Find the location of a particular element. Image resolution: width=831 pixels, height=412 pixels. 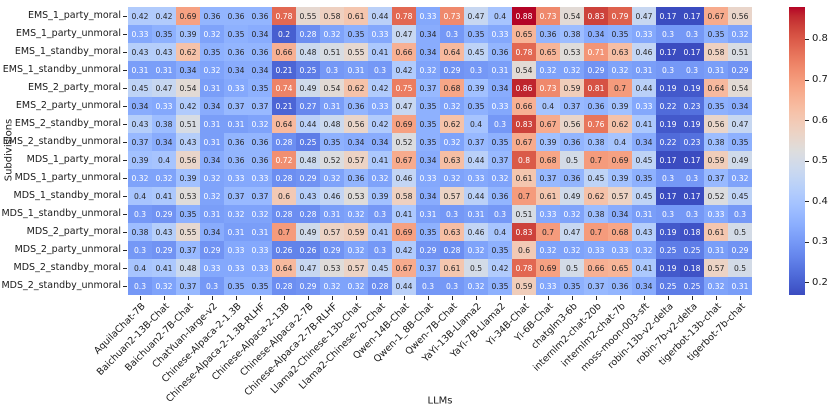

heatmap-cell: 0.78 is located at coordinates (524, 52).